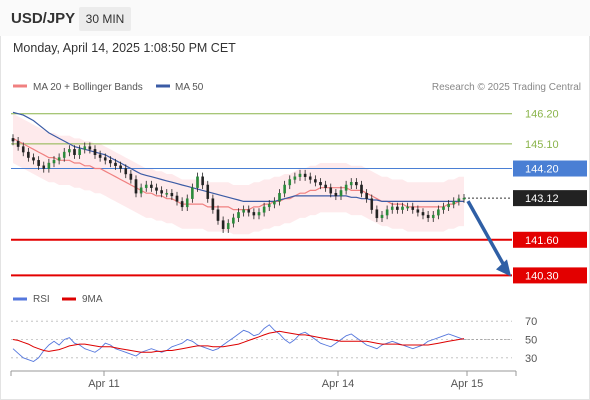 Image resolution: width=590 pixels, height=400 pixels. What do you see at coordinates (104, 384) in the screenshot?
I see `time-tick-label: Apr 11` at bounding box center [104, 384].